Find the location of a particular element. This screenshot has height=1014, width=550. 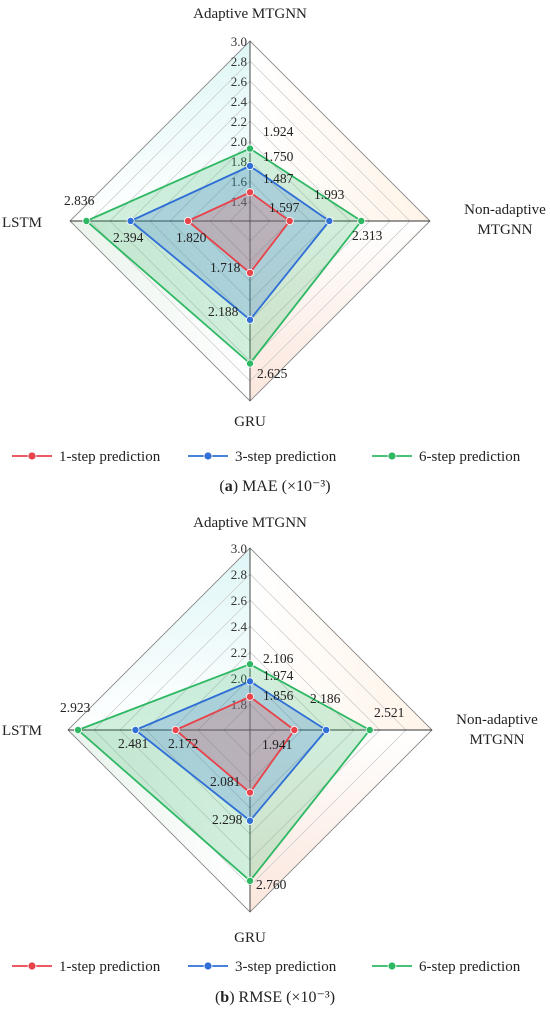

data-label: 1.974 is located at coordinates (278, 675).